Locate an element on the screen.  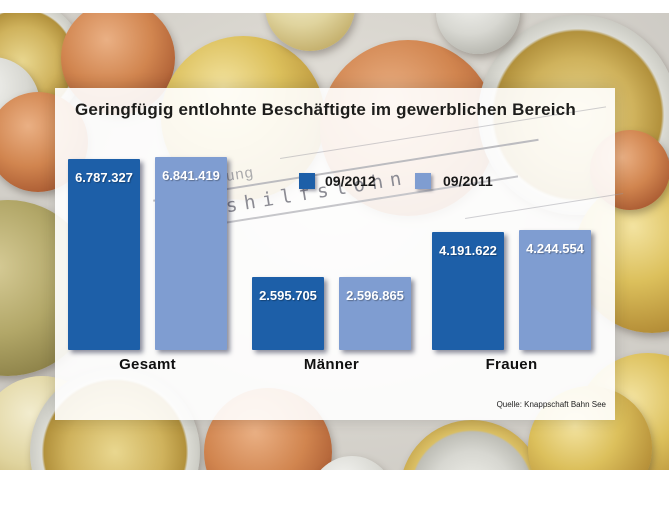
category-label-männer: Männer is located at coordinates (331, 364).